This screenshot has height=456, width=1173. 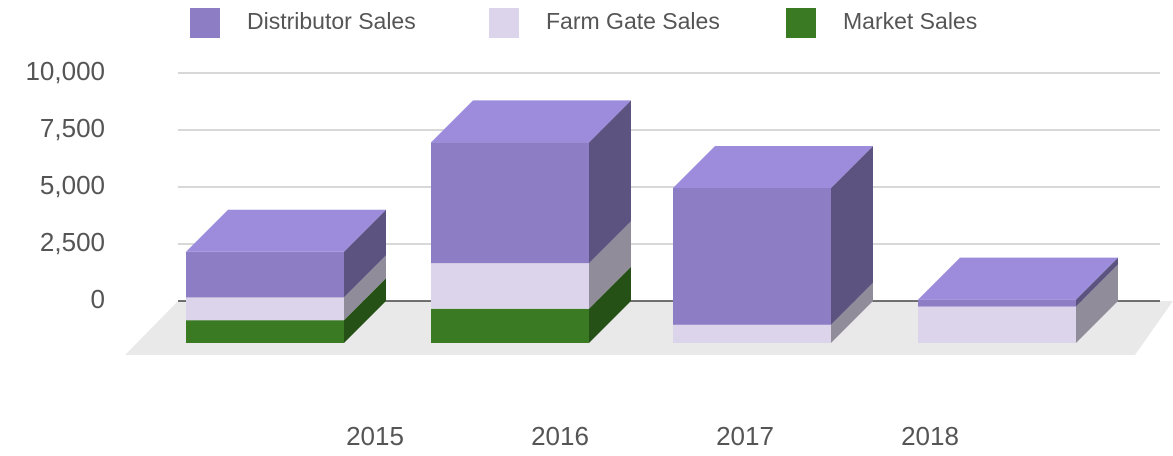 What do you see at coordinates (745, 436) in the screenshot?
I see `x-tick-label: 2017` at bounding box center [745, 436].